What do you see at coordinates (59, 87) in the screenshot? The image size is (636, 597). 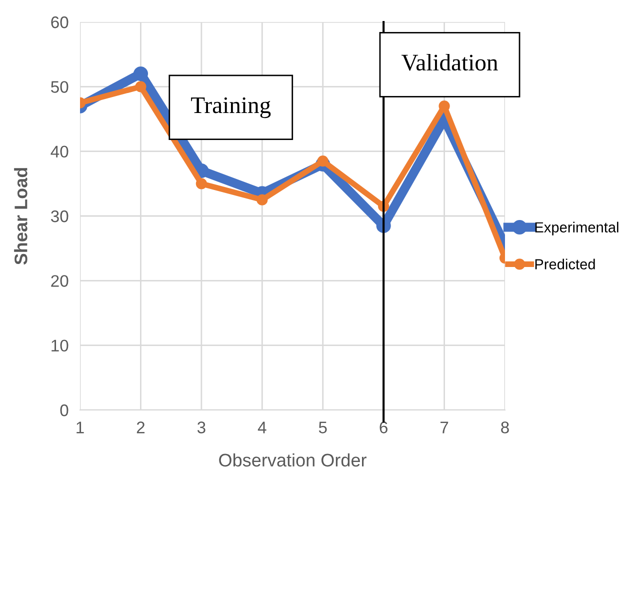 I see `y-tick-label: 50` at bounding box center [59, 87].